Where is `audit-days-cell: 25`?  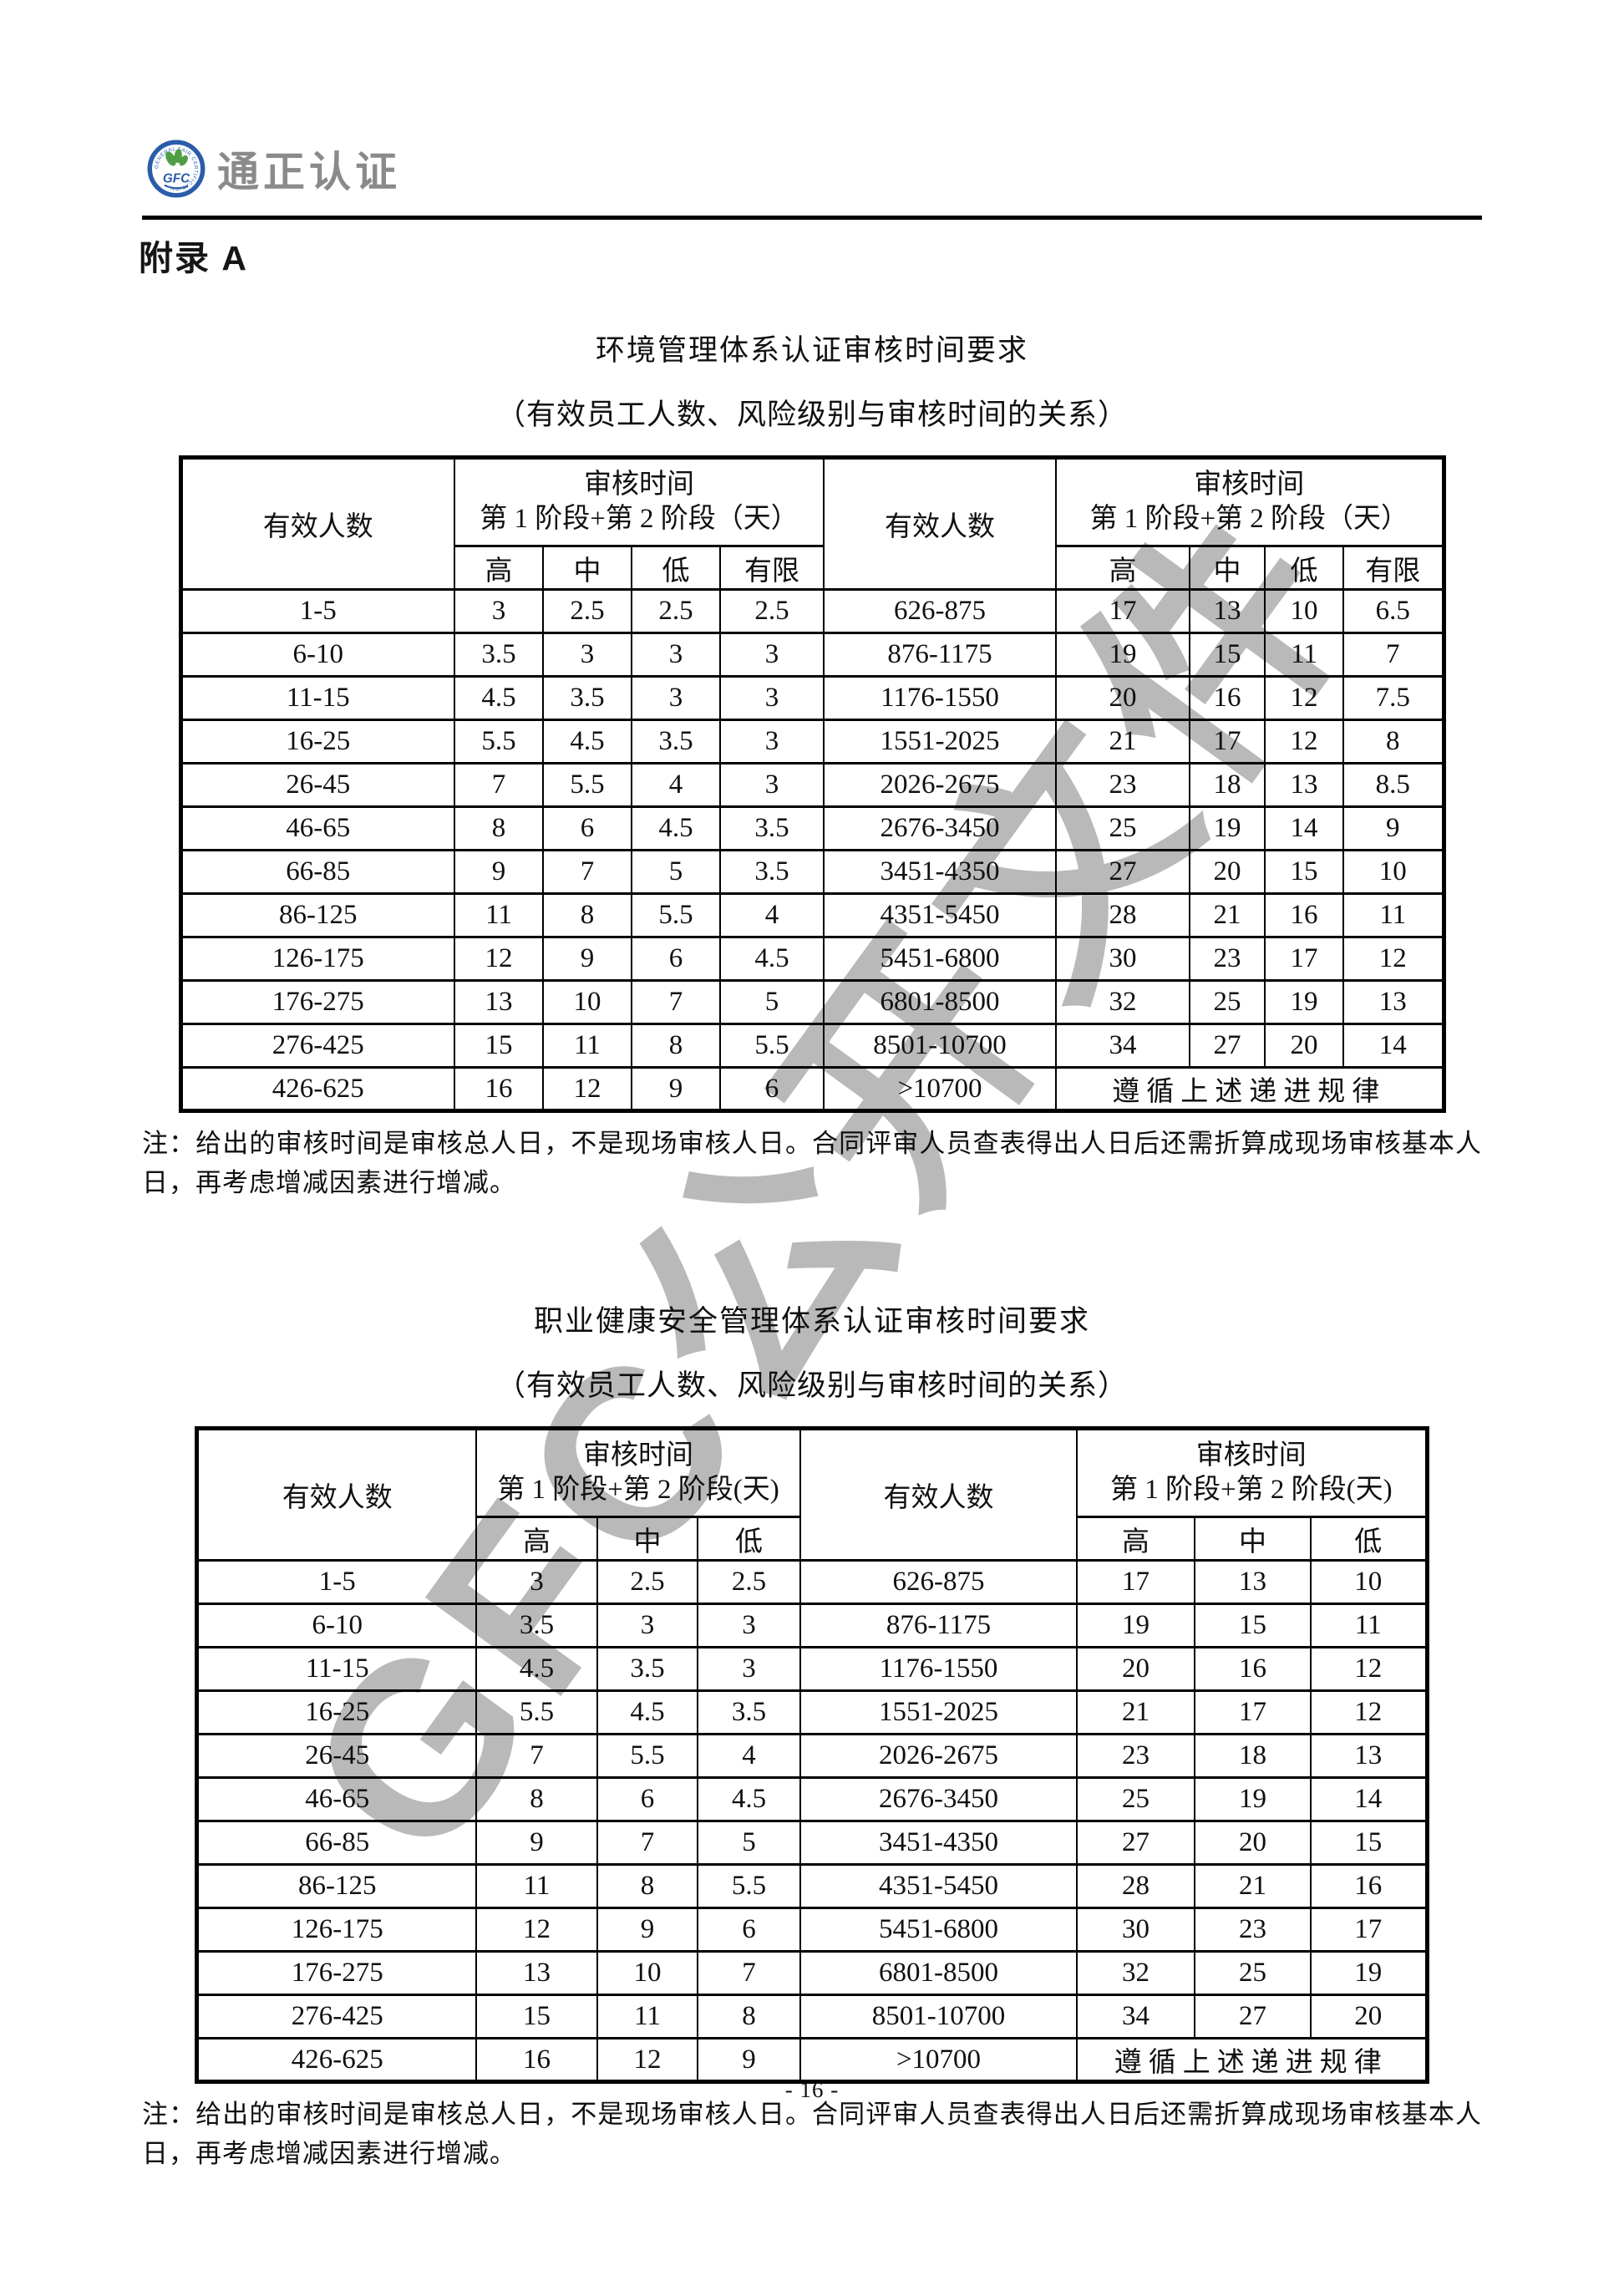
audit-days-cell: 25 is located at coordinates (1122, 828).